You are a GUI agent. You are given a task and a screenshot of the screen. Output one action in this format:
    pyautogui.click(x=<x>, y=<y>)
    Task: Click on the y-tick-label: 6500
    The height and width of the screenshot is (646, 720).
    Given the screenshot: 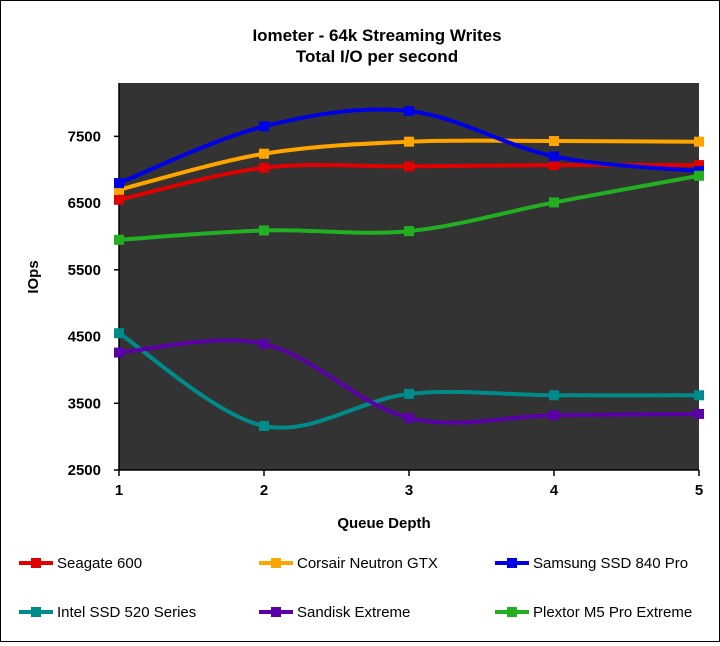 What is the action you would take?
    pyautogui.click(x=84, y=203)
    